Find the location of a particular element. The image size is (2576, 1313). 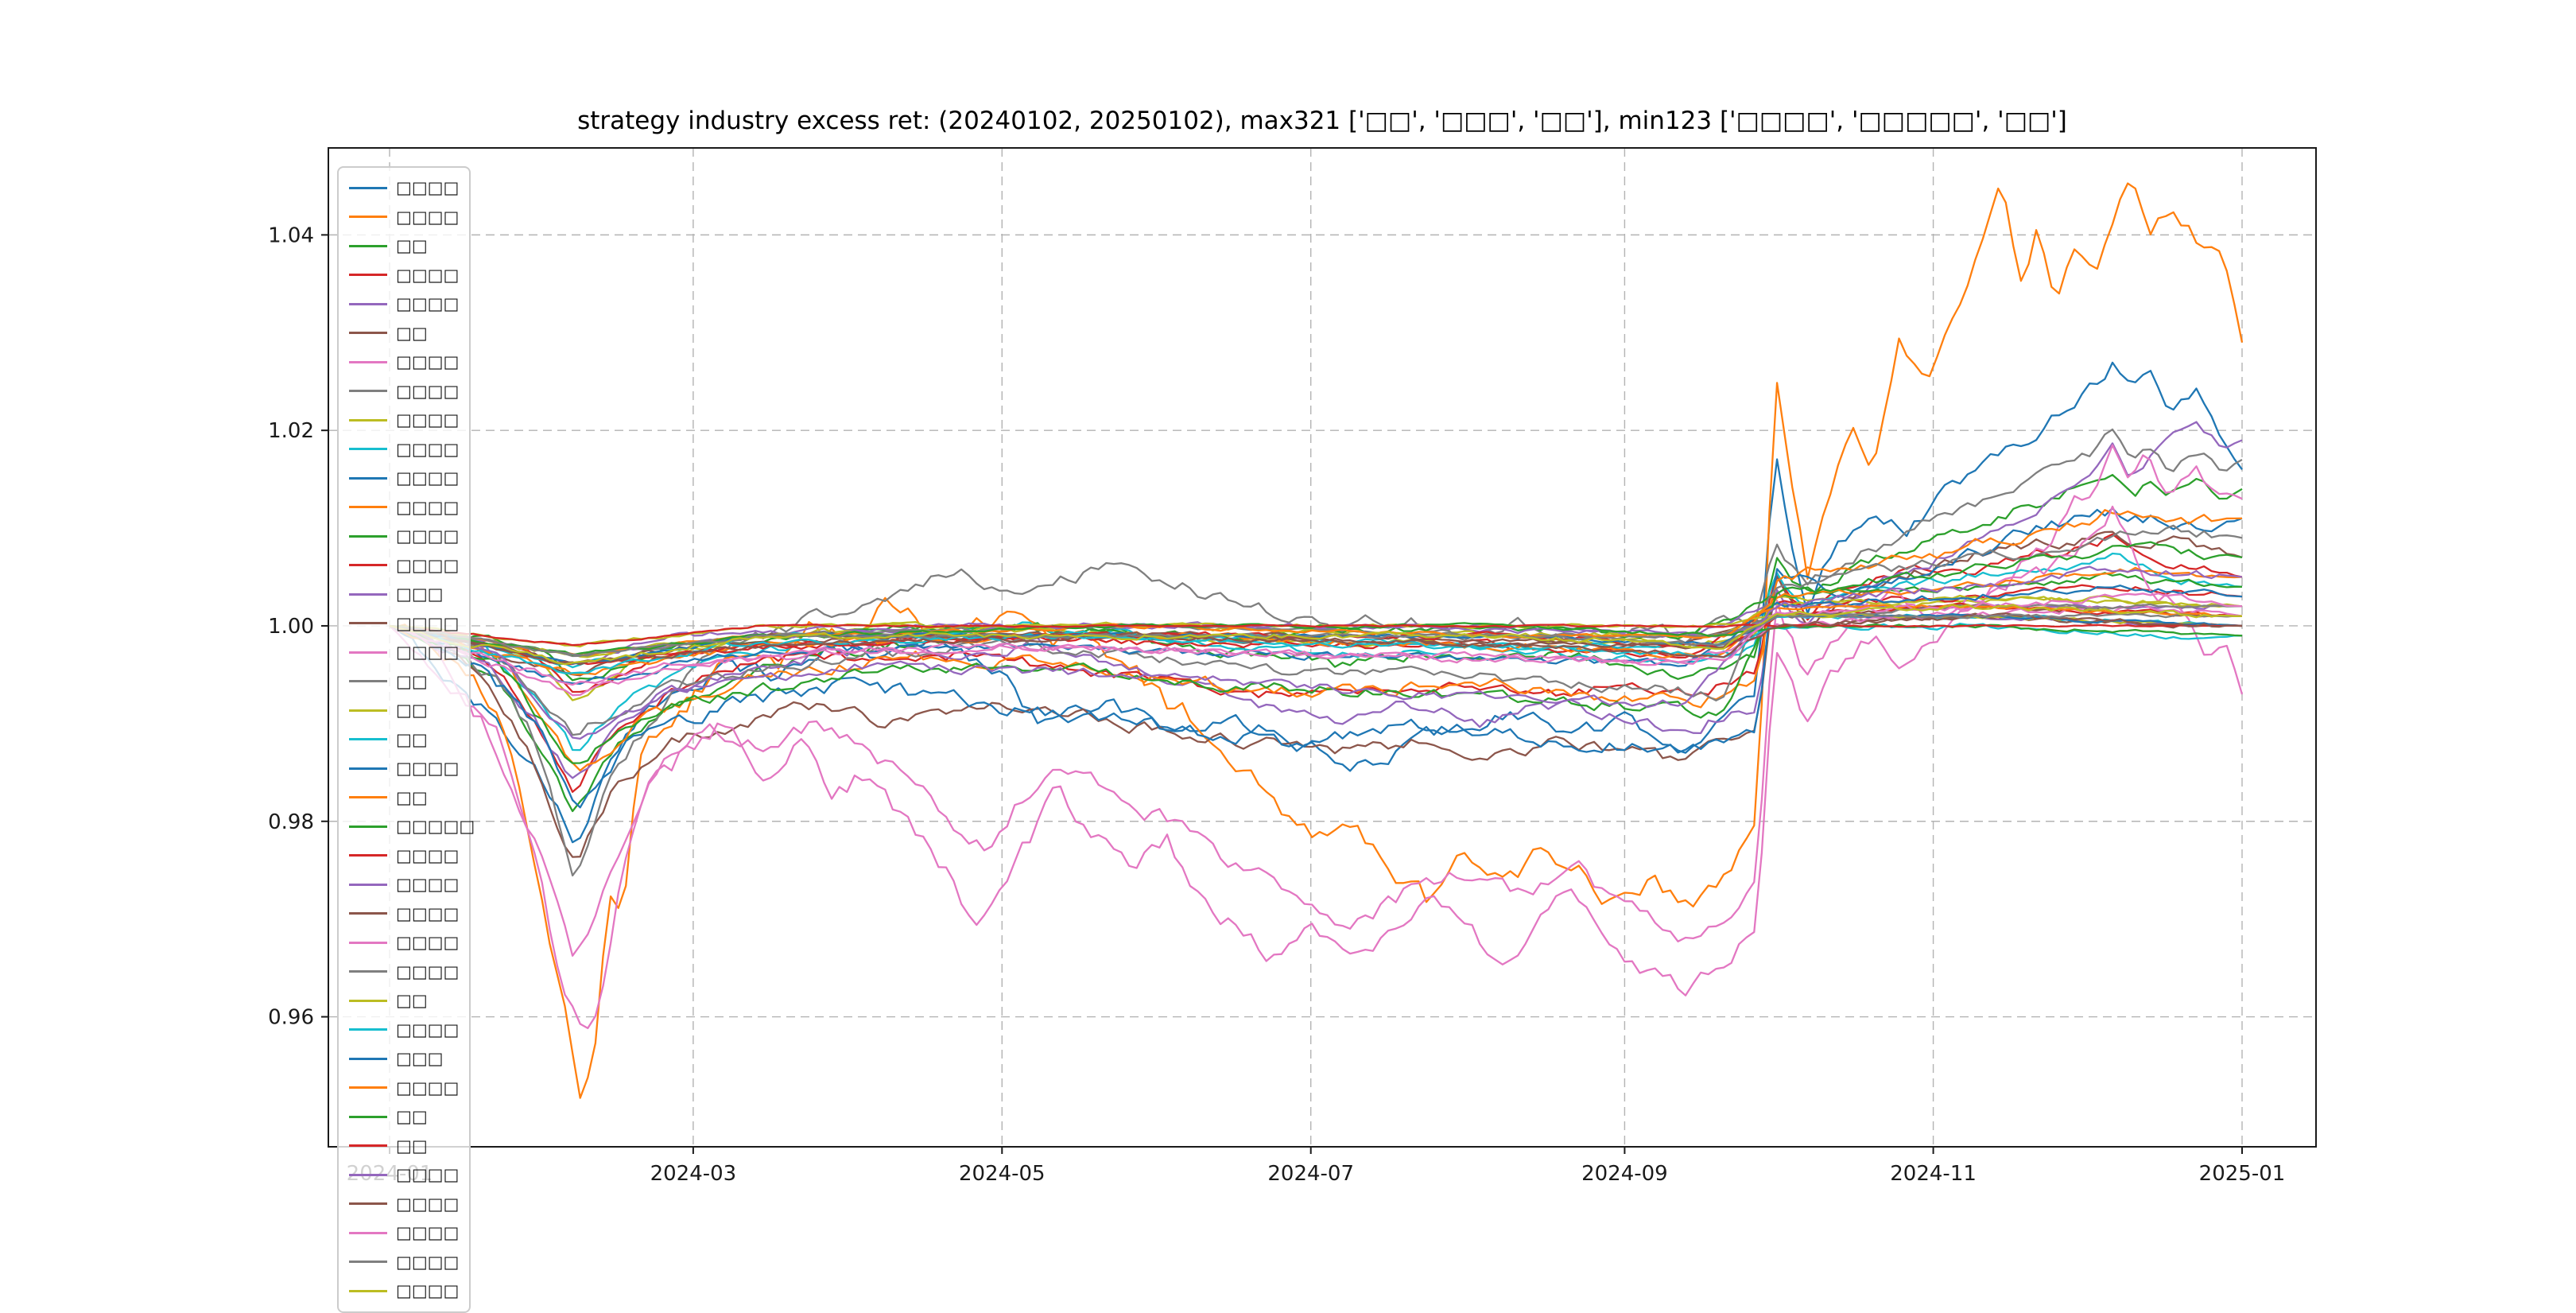

y-tick-label: 0.96 is located at coordinates (291, 1018).